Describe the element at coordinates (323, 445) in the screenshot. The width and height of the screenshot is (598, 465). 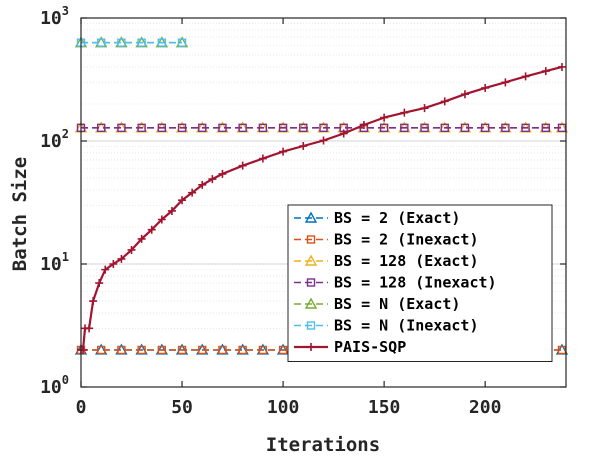
I see `x-axis-label: Iterations` at that location.